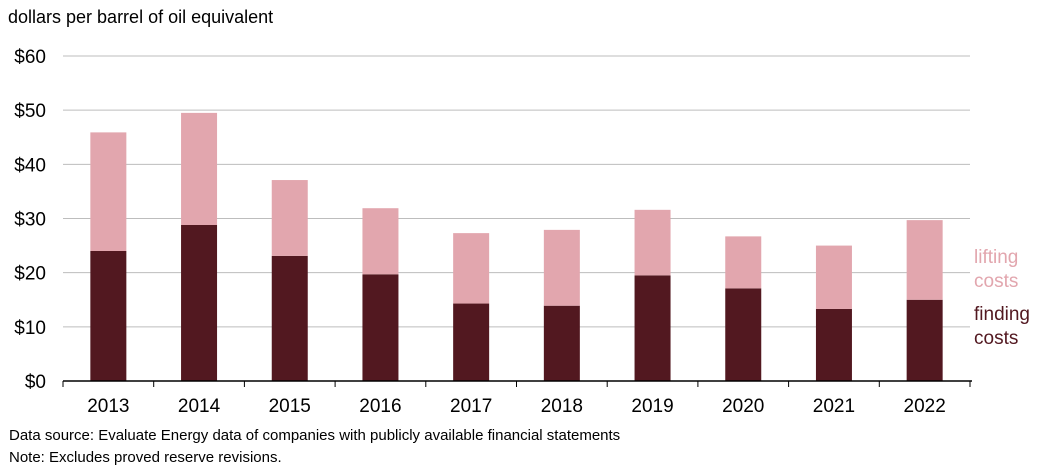  Describe the element at coordinates (743, 334) in the screenshot. I see `bar-finding-costs-2020` at that location.